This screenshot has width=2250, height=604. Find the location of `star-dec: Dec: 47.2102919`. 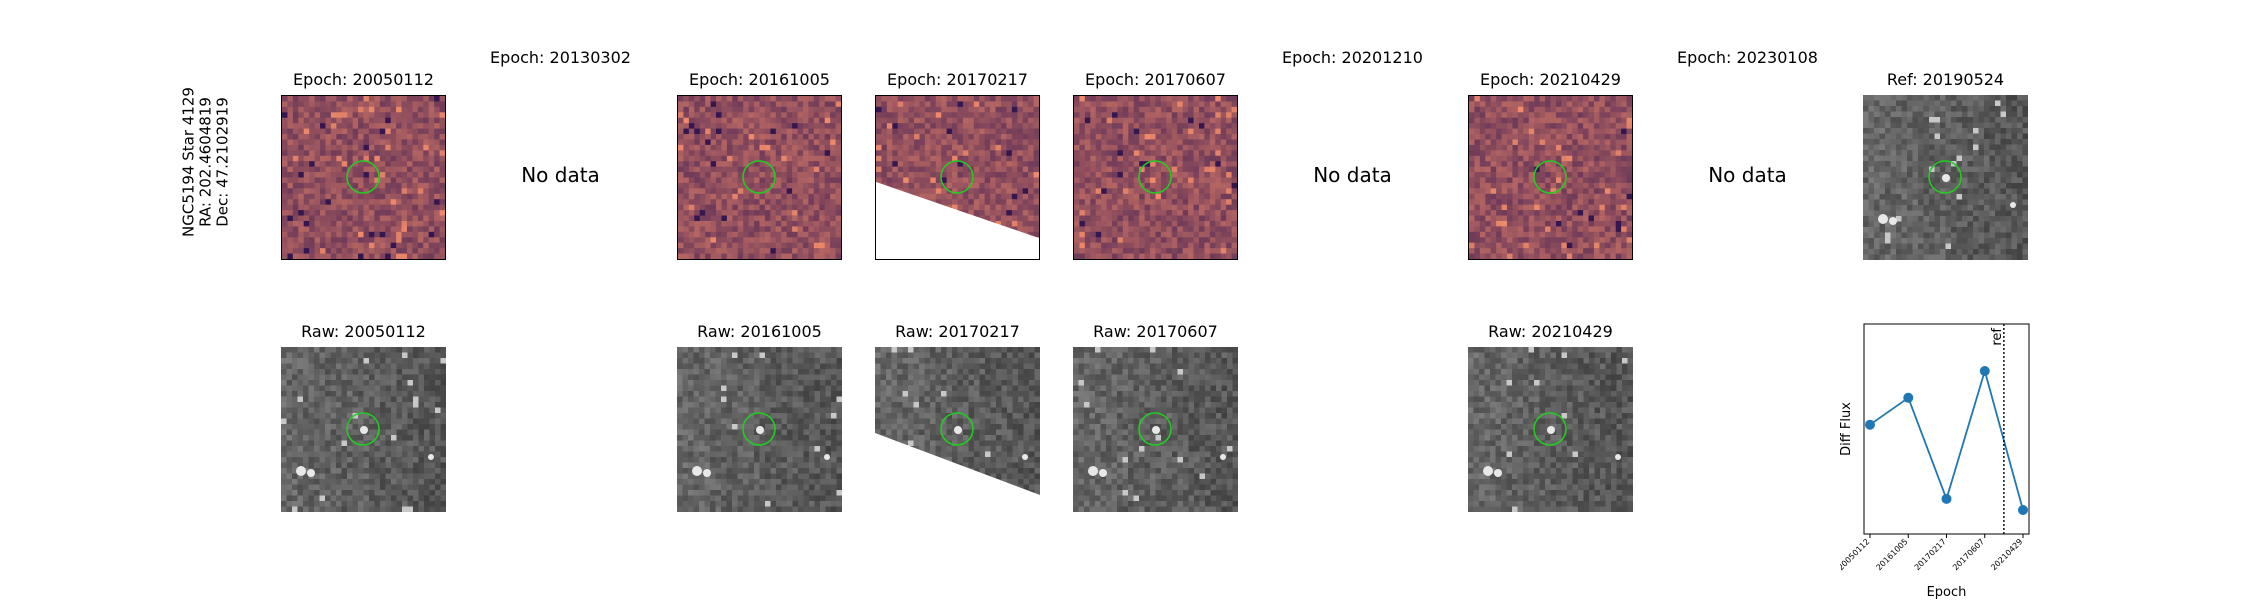

star-dec: Dec: 47.2102919 is located at coordinates (223, 162).